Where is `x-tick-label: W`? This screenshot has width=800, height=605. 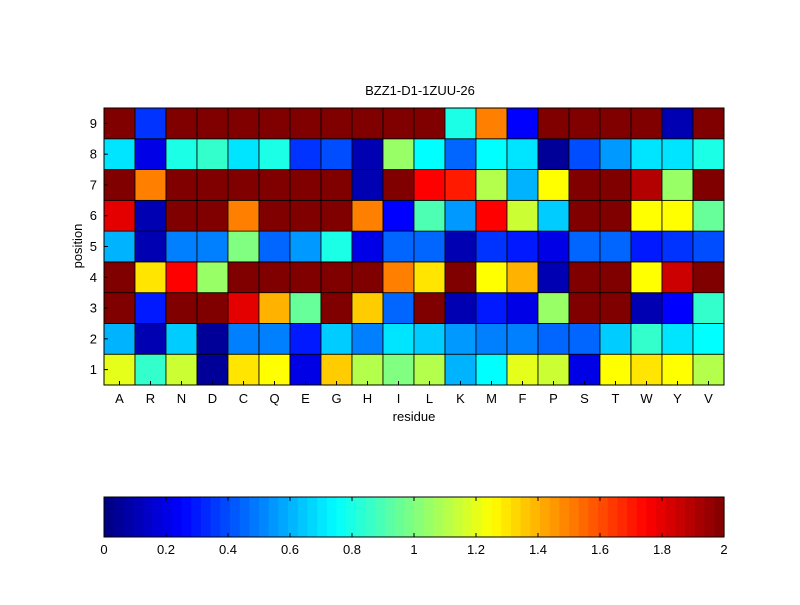 x-tick-label: W is located at coordinates (646, 398).